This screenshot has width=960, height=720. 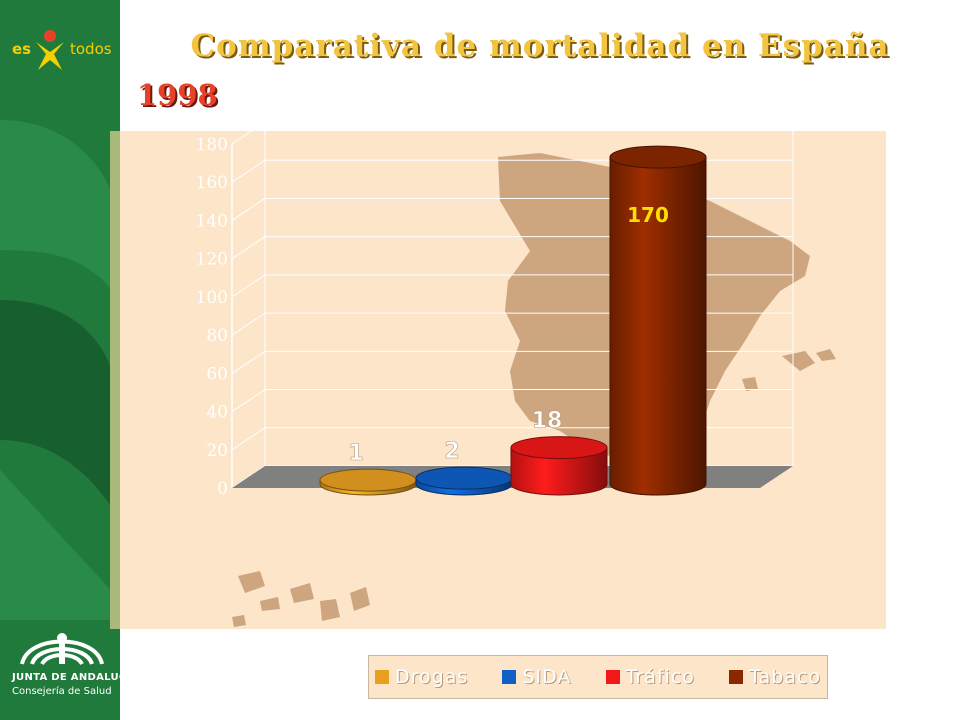 What do you see at coordinates (217, 451) in the screenshot?
I see `y-tick-label: 20` at bounding box center [217, 451].